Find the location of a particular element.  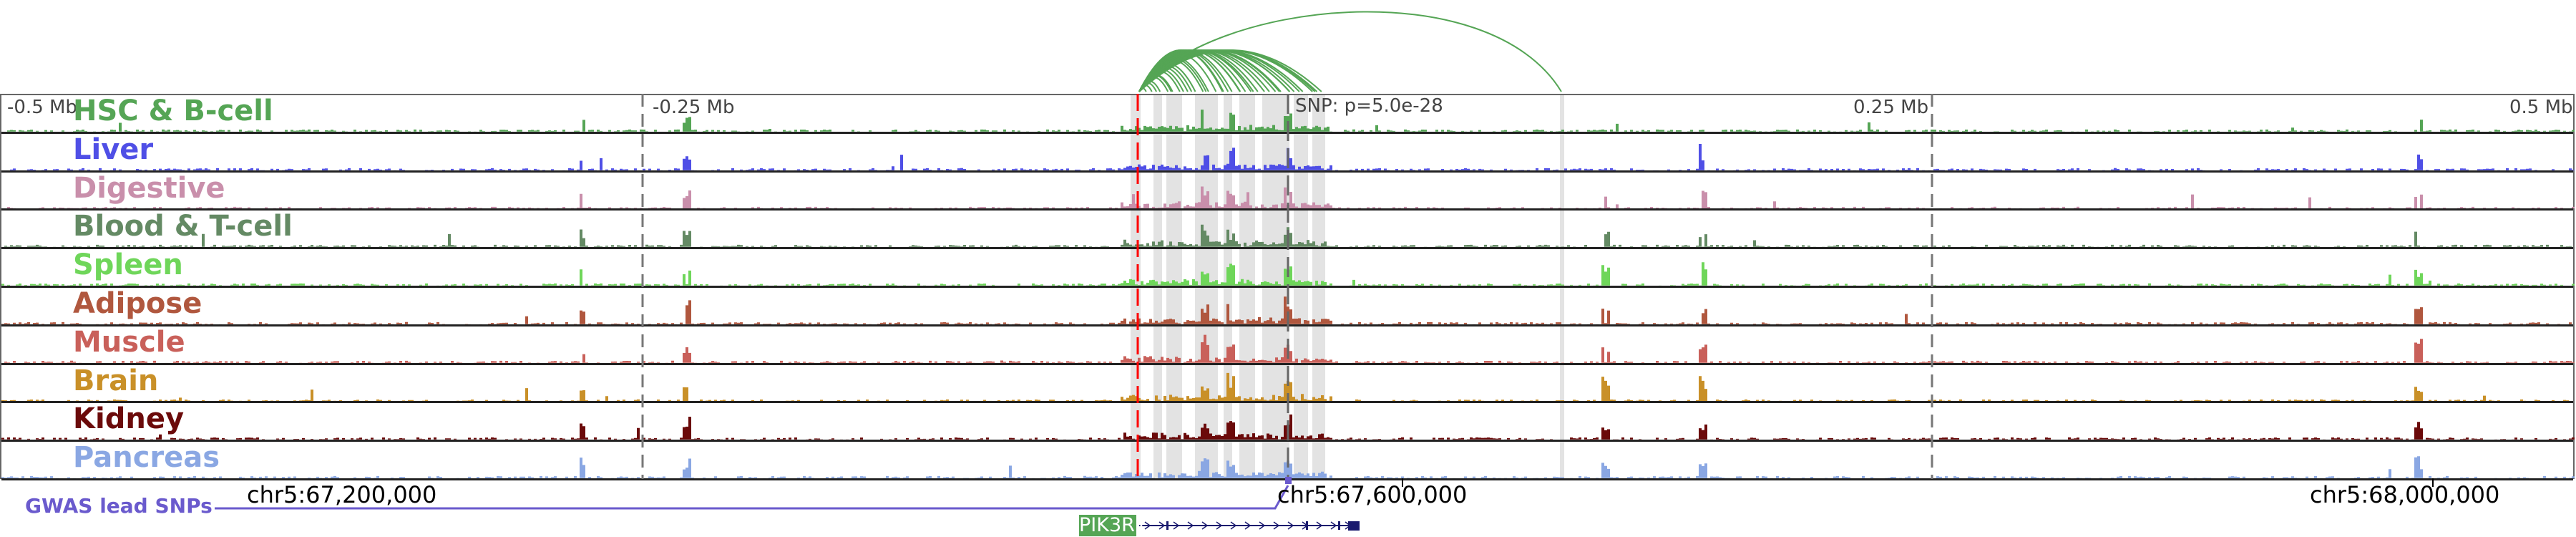

track-label: Adipose is located at coordinates (138, 303).